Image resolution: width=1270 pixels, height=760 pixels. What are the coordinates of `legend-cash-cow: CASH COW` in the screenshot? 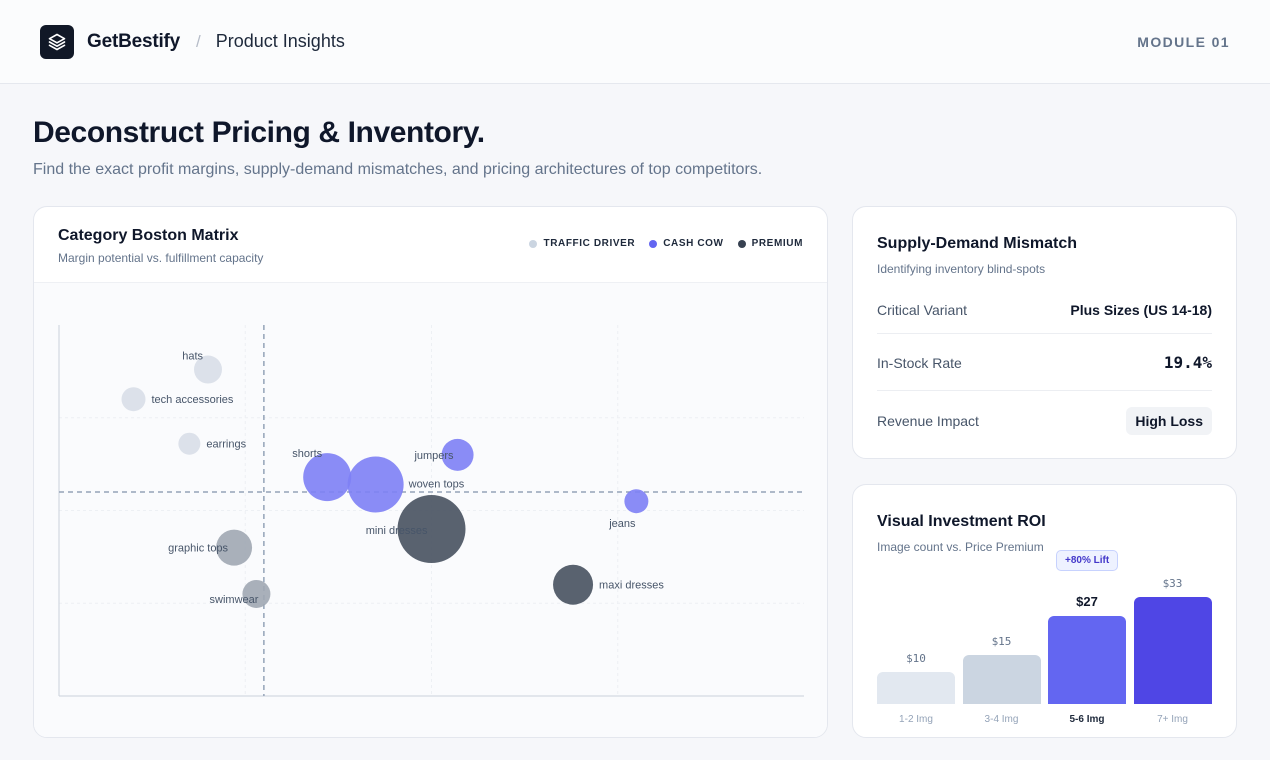 It's located at (686, 243).